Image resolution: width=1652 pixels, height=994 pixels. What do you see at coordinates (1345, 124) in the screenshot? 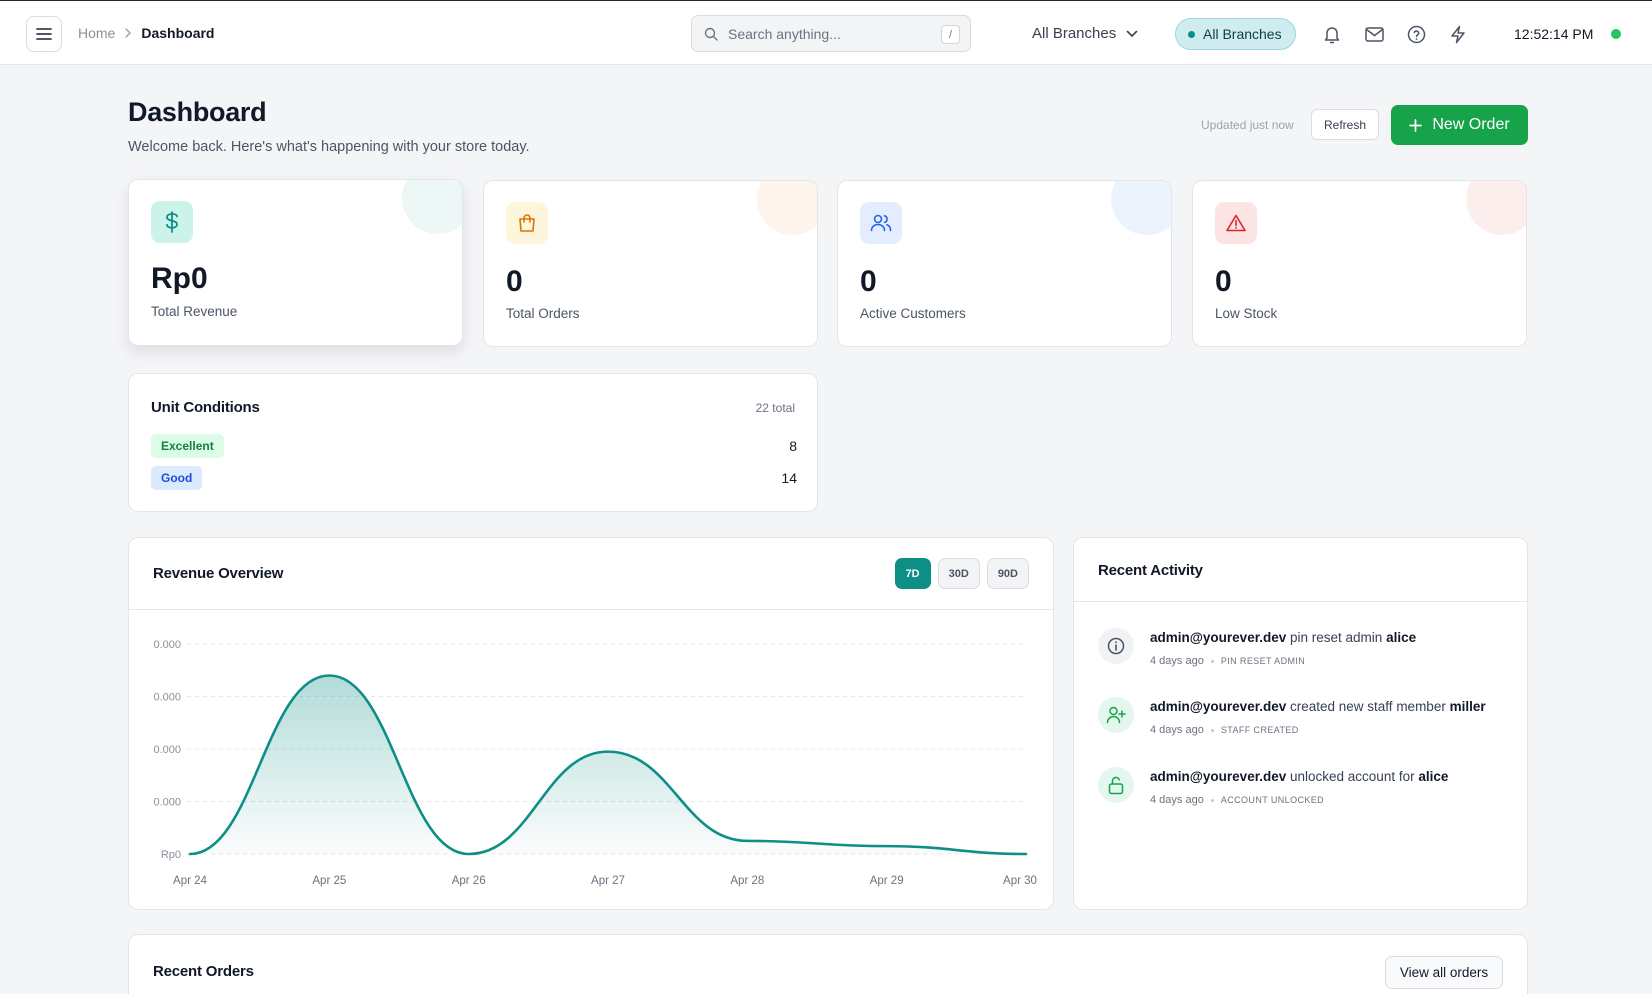
I see `refresh-button: Refresh` at bounding box center [1345, 124].